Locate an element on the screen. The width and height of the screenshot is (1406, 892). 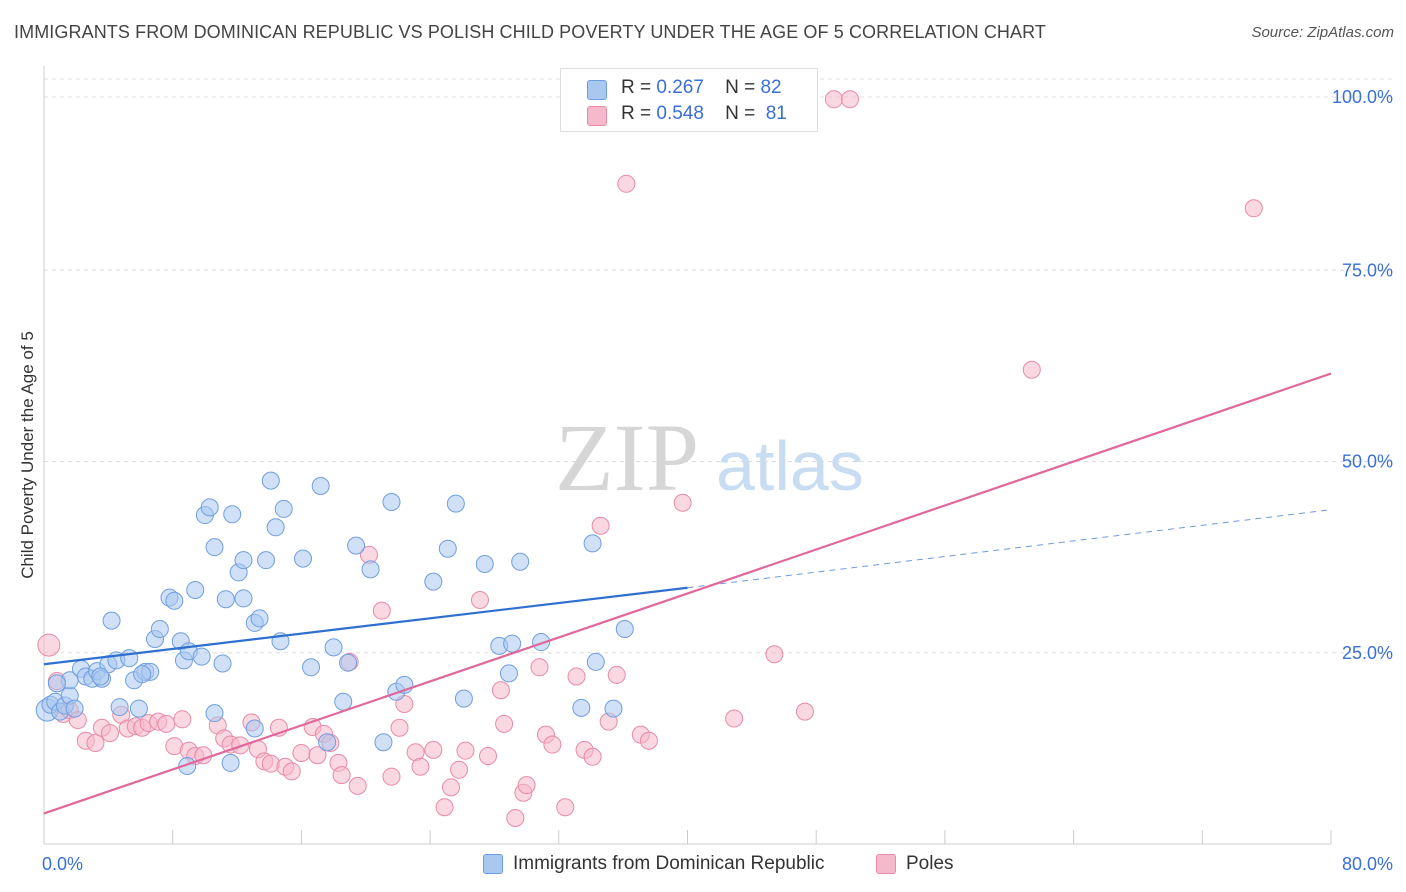
legend-r-label: R = is located at coordinates (636, 113).